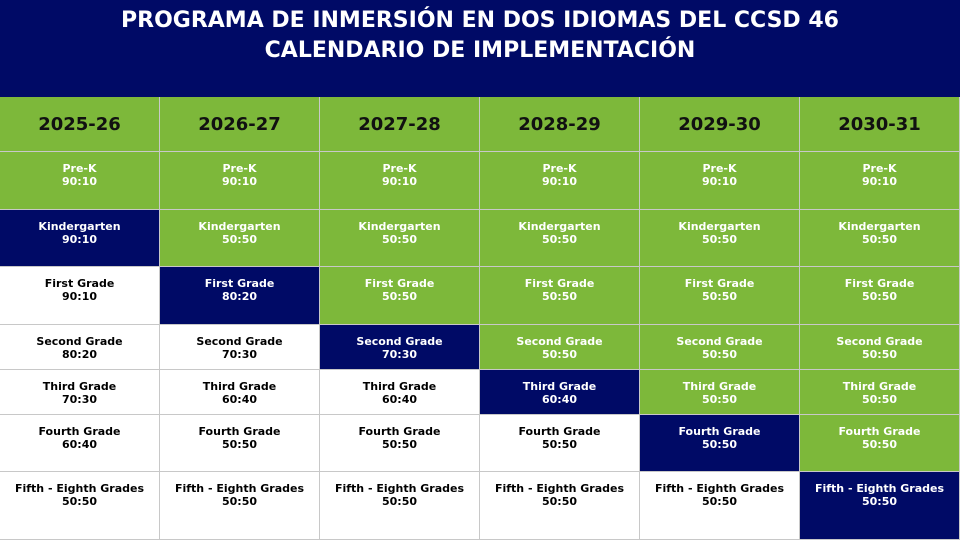 The height and width of the screenshot is (540, 960). What do you see at coordinates (560, 124) in the screenshot?
I see `year-header: 2028-29` at bounding box center [560, 124].